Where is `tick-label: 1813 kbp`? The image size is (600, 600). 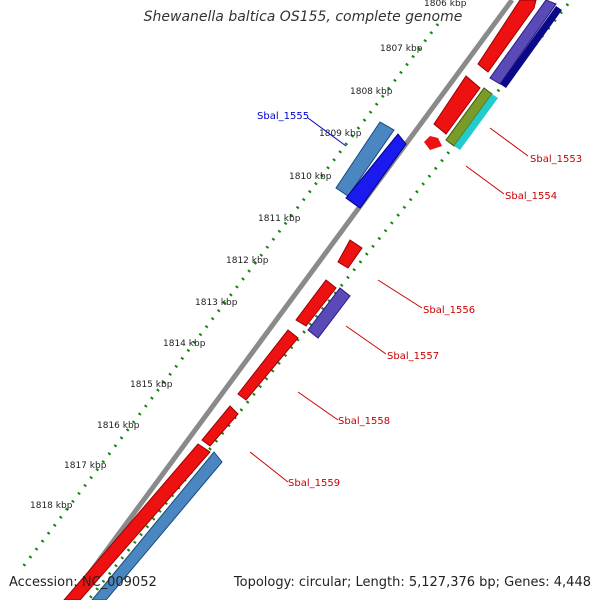 tick-label: 1813 kbp is located at coordinates (216, 303).